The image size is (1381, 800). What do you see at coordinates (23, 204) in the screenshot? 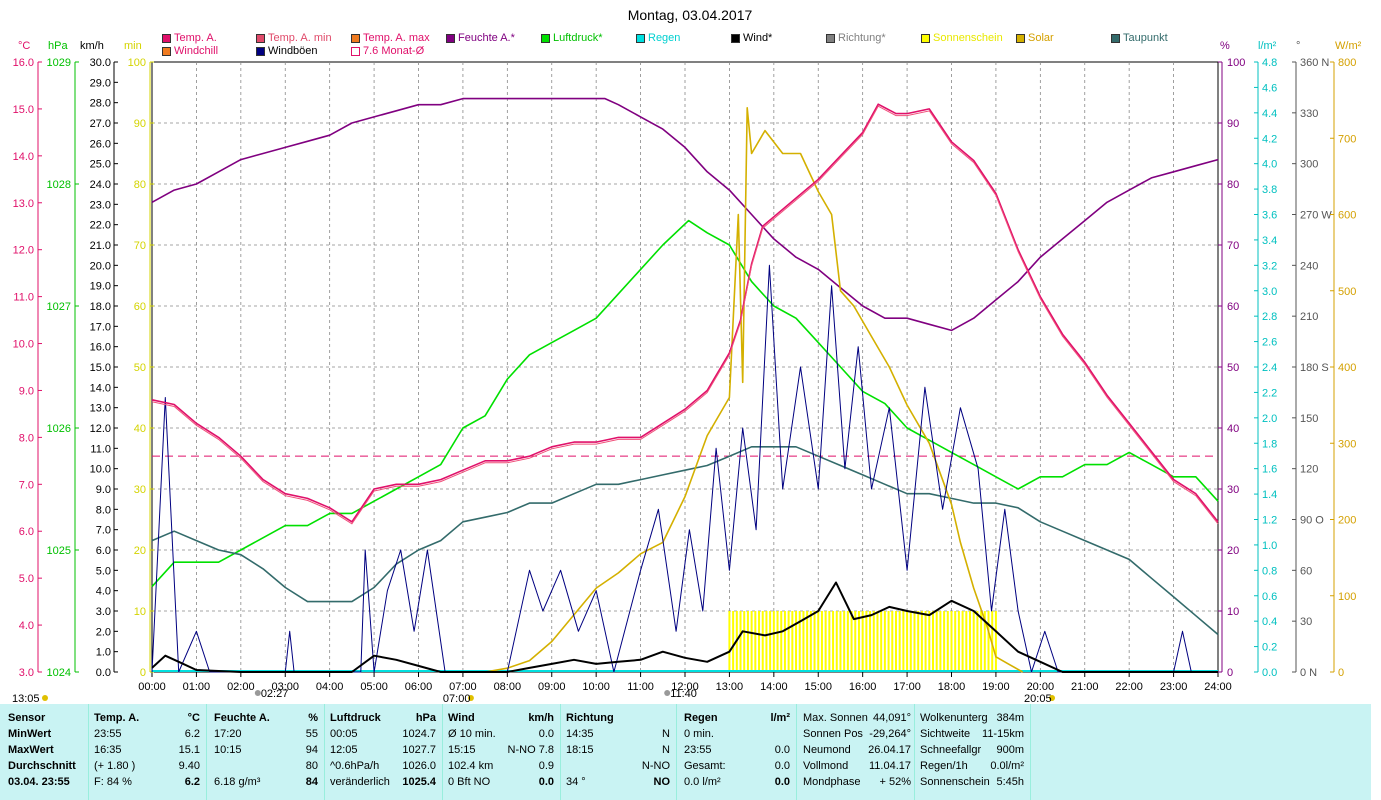
I see `temp-axis-tick-label: 13.0` at bounding box center [23, 204].